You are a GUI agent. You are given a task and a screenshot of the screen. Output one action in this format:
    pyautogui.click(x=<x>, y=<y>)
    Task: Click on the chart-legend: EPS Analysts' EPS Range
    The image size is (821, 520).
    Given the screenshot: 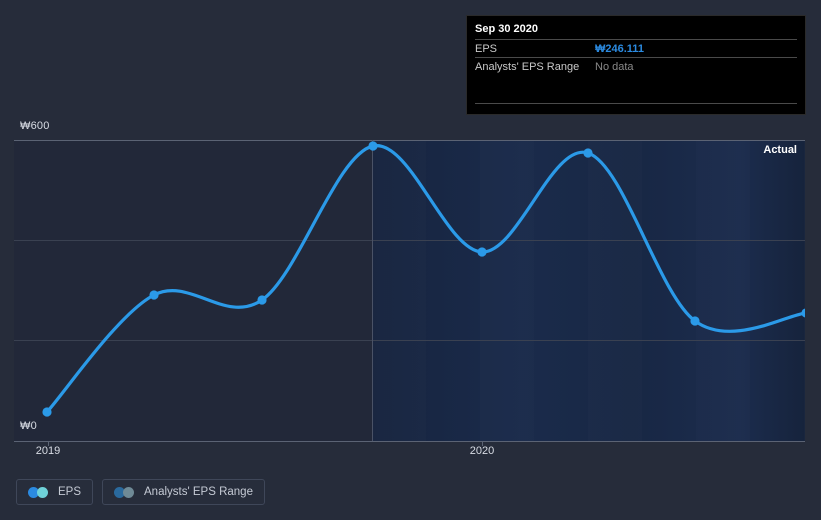 What is the action you would take?
    pyautogui.click(x=140, y=492)
    